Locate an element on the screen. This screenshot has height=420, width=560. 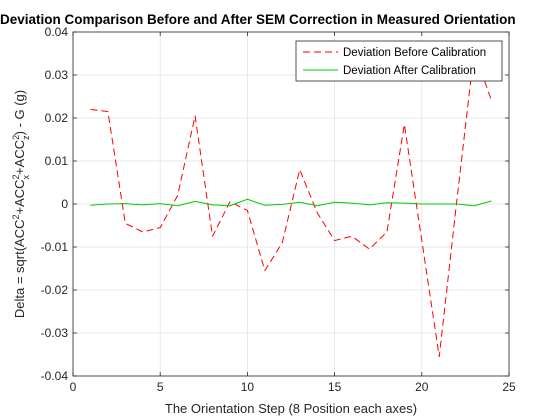
legend-box is located at coordinates (399, 61).